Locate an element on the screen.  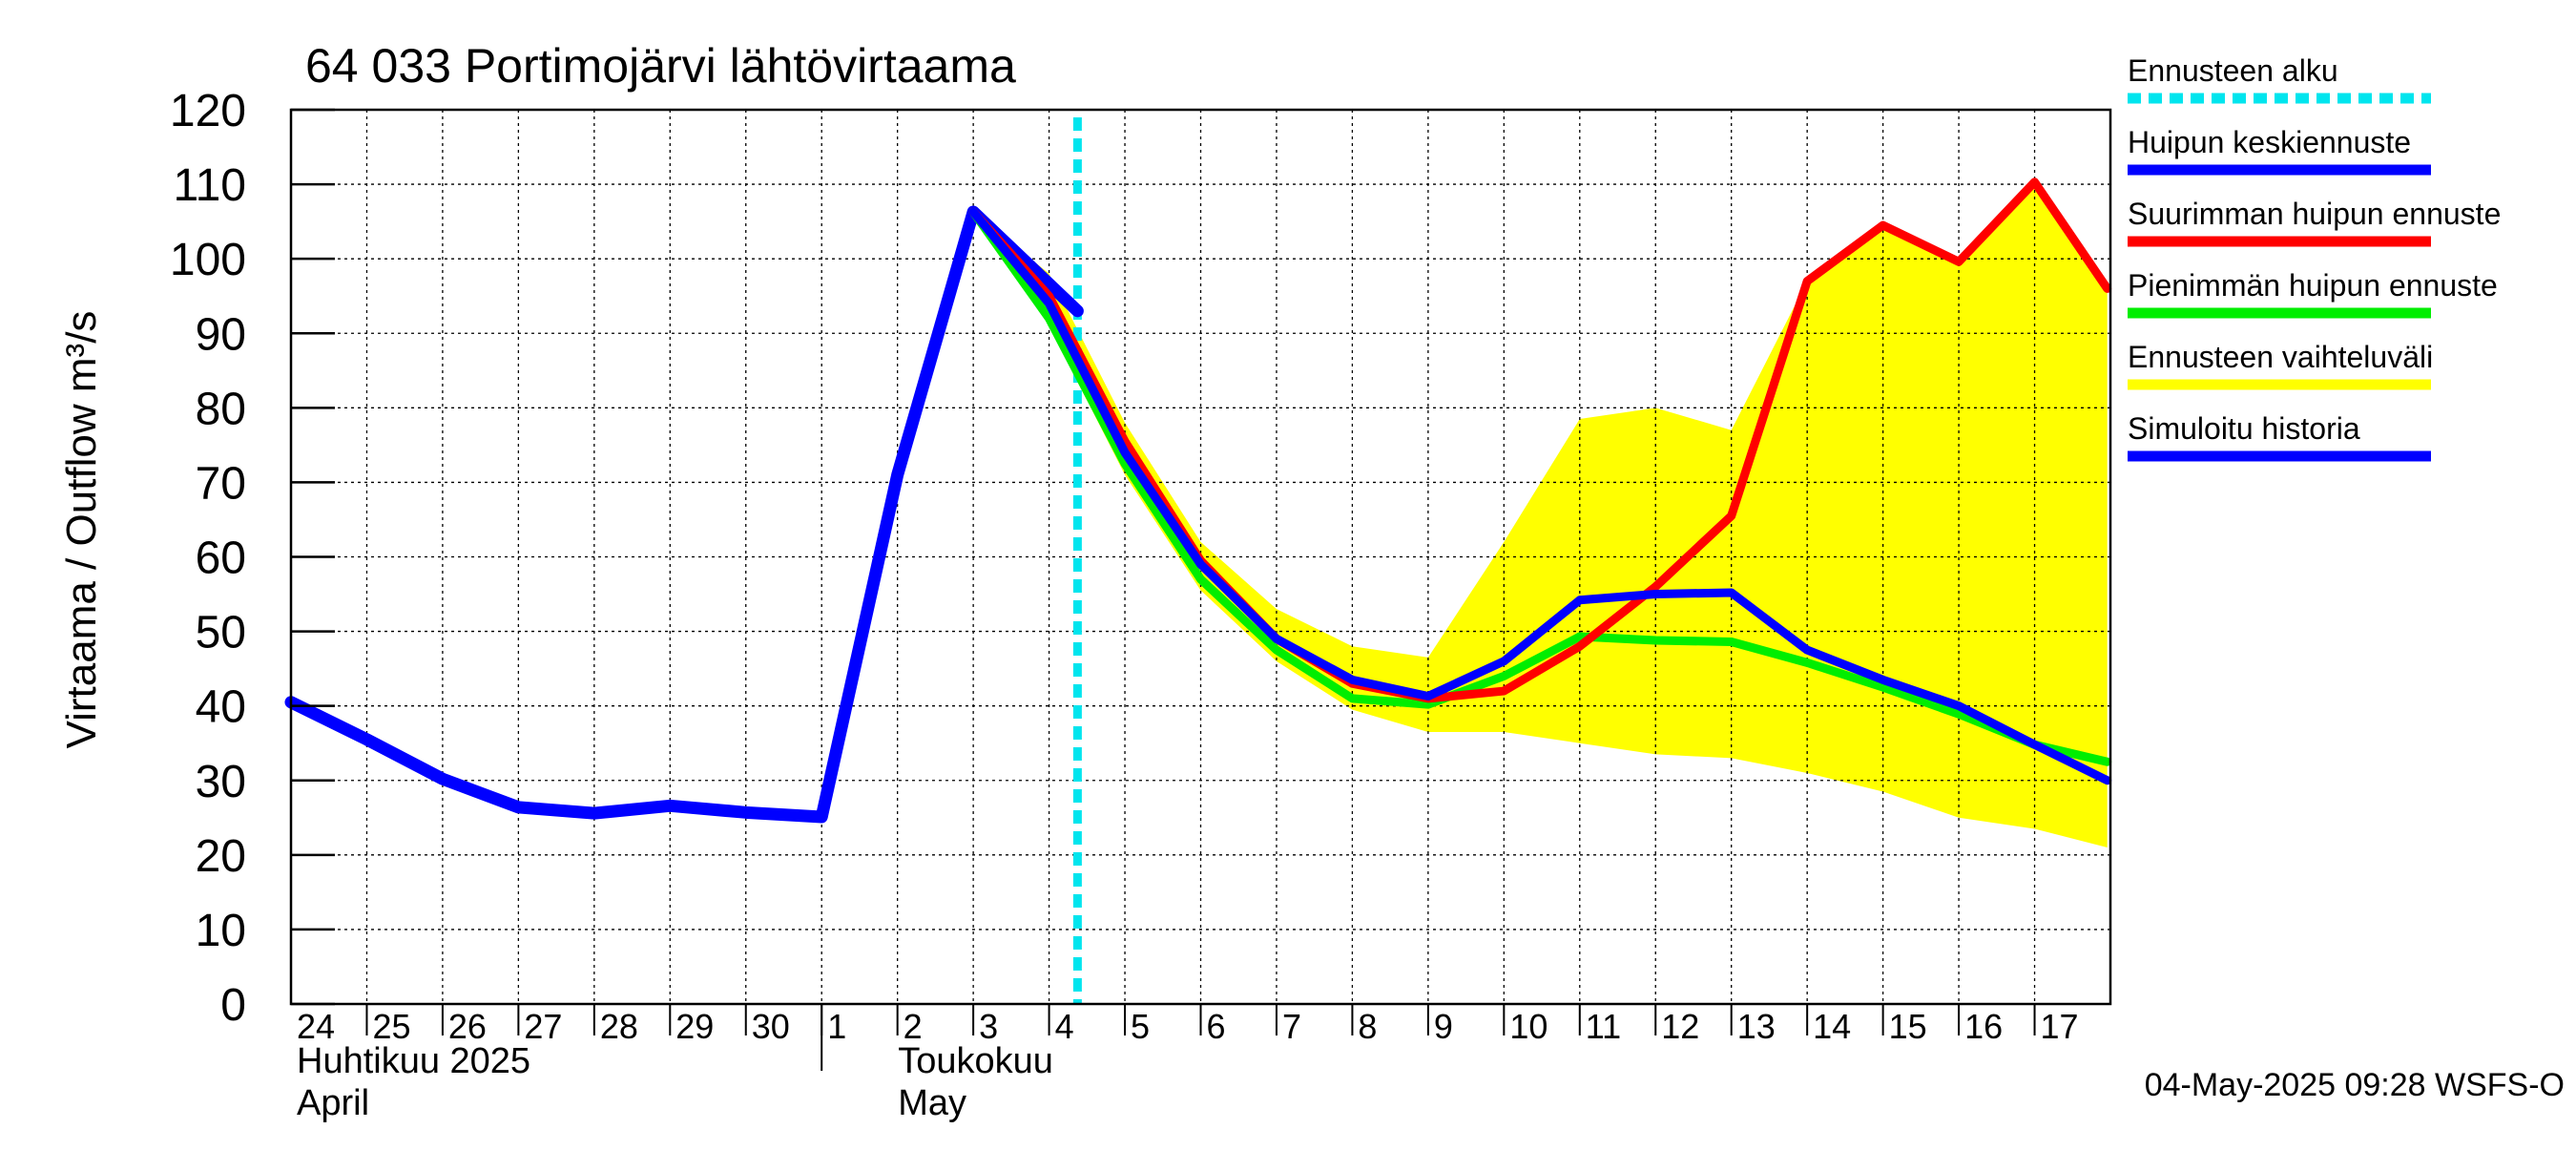
x-tick-label: 24 is located at coordinates (316, 1026).